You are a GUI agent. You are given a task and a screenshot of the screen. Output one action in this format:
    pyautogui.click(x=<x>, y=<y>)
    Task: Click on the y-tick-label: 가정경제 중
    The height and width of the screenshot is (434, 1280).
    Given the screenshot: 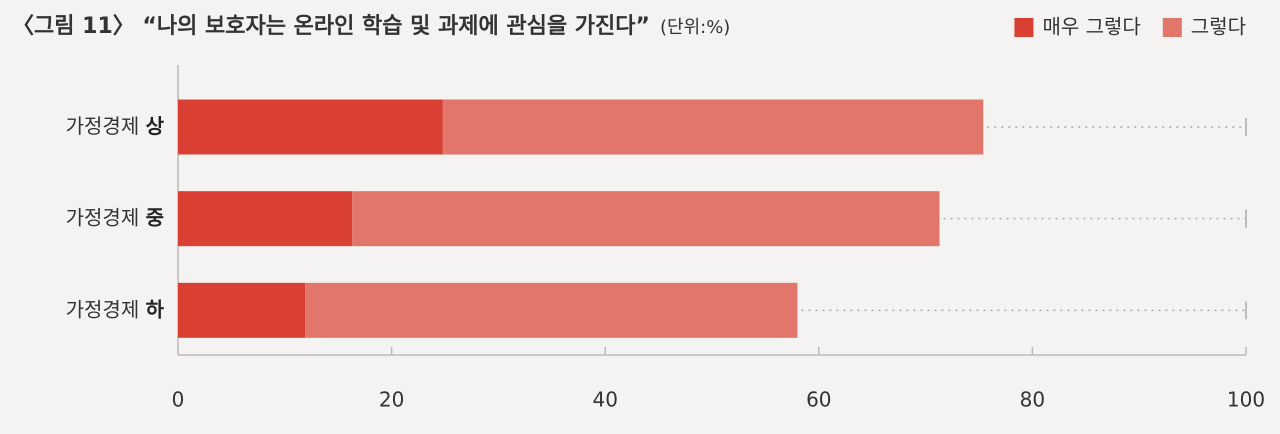 What is the action you would take?
    pyautogui.click(x=115, y=217)
    